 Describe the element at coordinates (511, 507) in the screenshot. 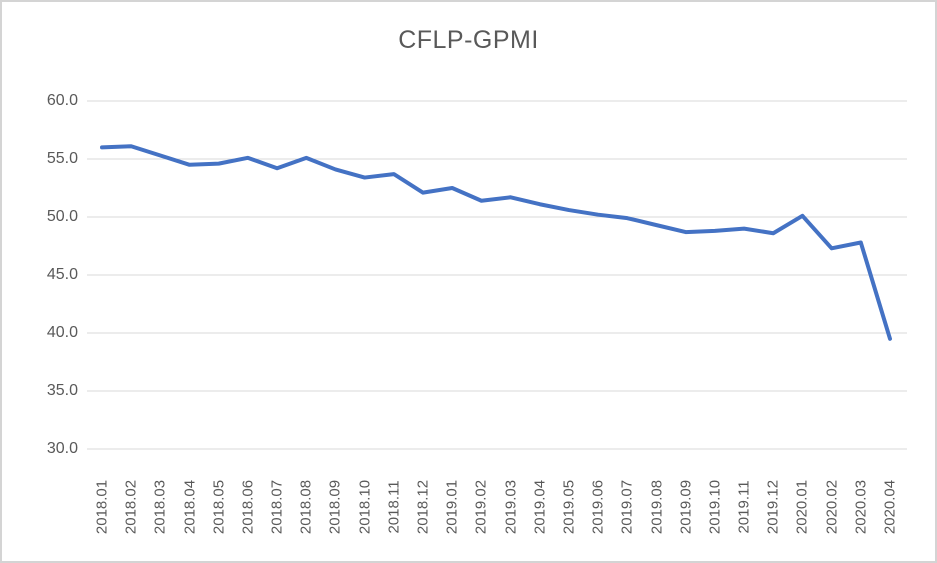

I see `x-axis-tick-label: 2019.03` at that location.